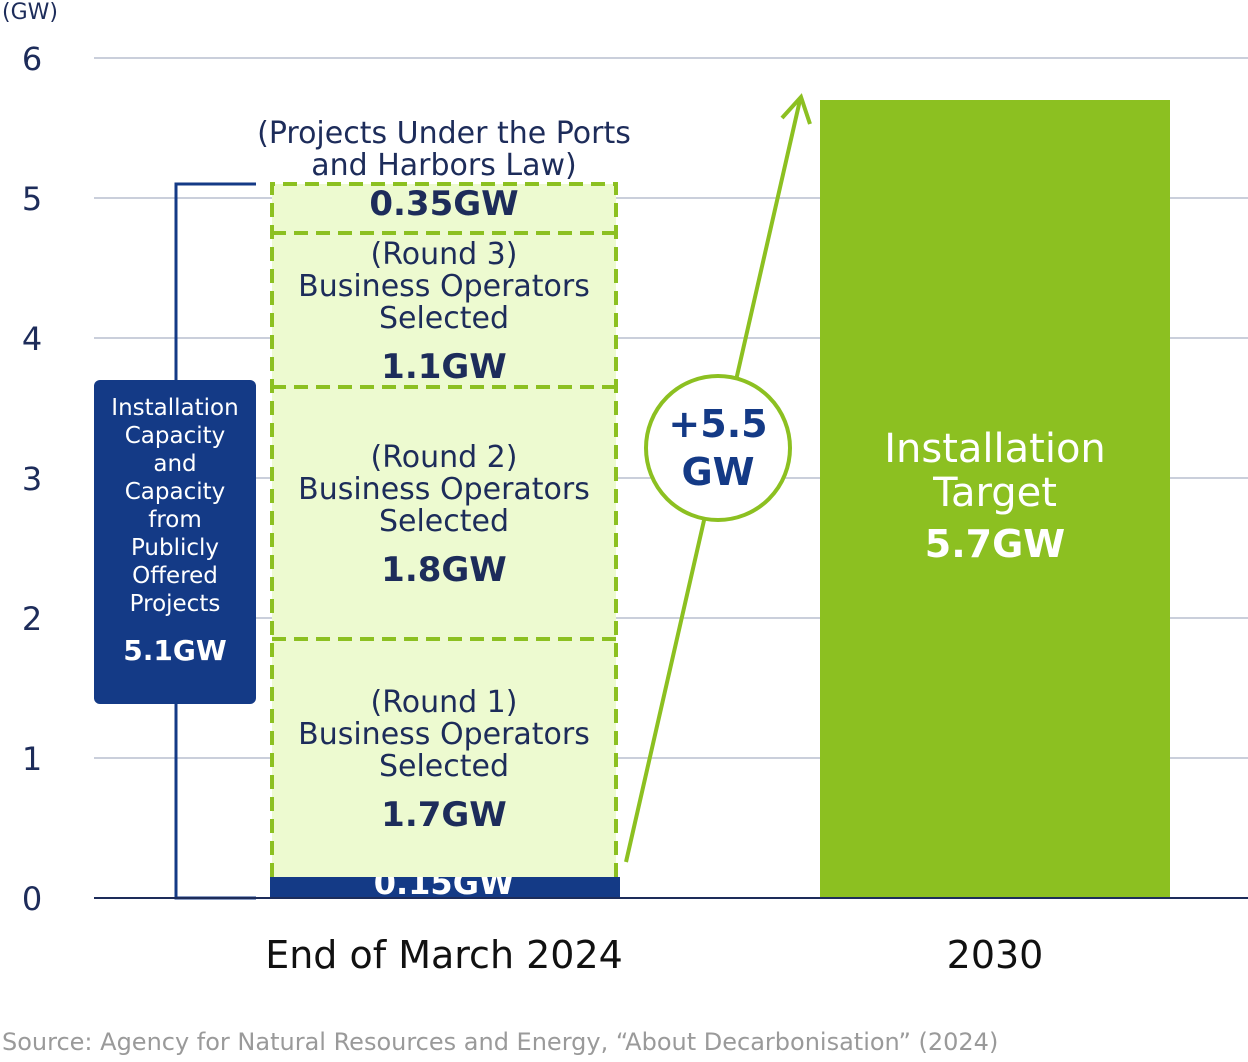 The image size is (1248, 1062). What do you see at coordinates (444, 163) in the screenshot?
I see `label-backdrop` at bounding box center [444, 163].